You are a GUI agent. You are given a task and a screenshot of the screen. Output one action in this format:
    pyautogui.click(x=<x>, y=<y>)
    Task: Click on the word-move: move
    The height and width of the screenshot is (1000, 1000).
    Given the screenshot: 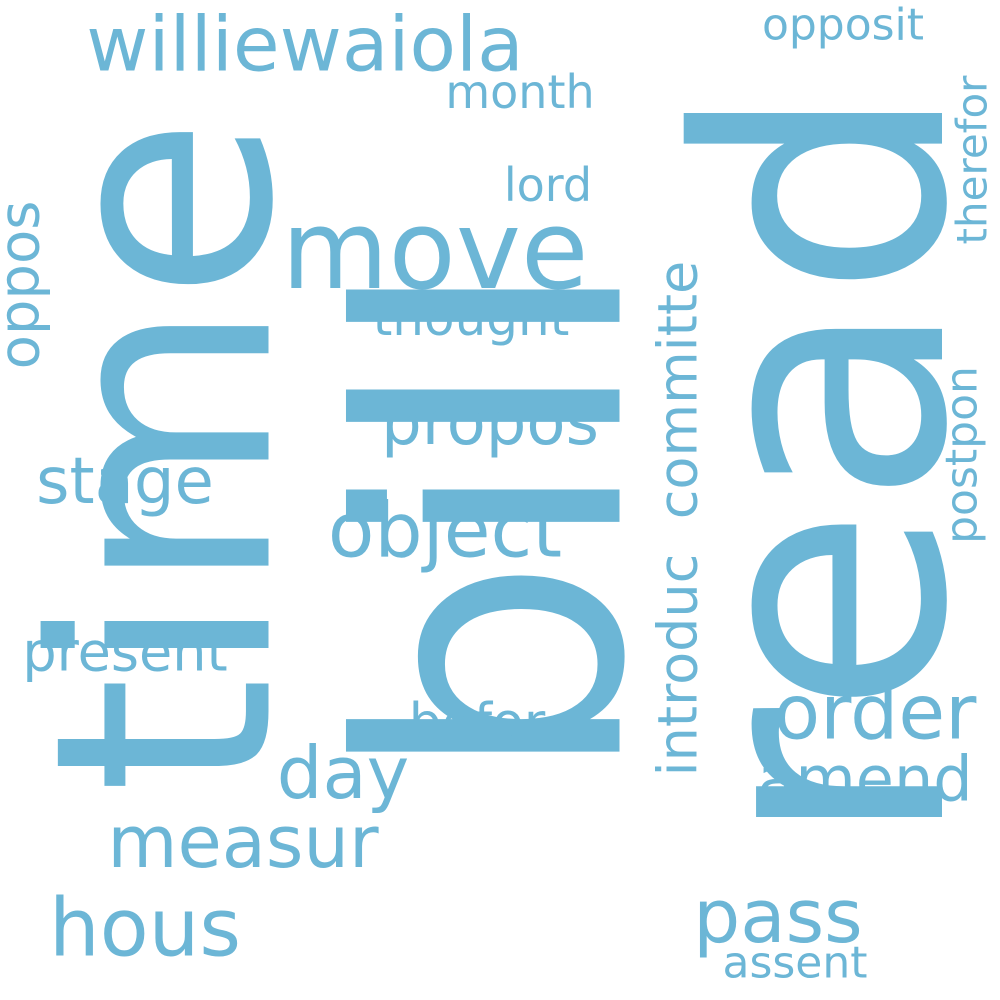 What is the action you would take?
    pyautogui.click(x=434, y=250)
    